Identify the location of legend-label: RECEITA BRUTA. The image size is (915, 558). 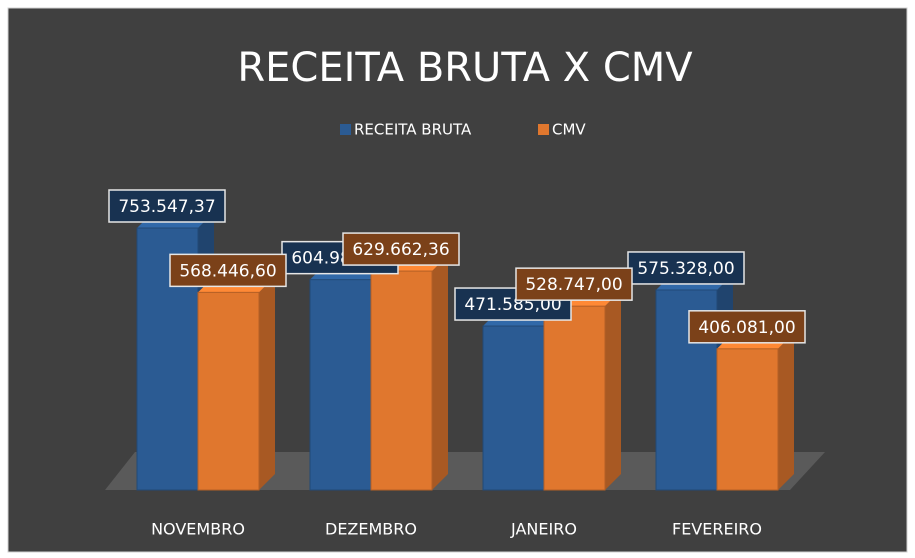
(413, 130).